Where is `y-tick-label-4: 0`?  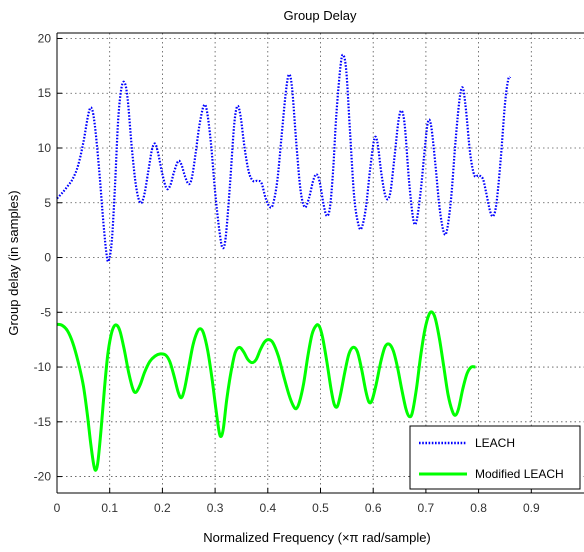 y-tick-label-4: 0 is located at coordinates (47, 258).